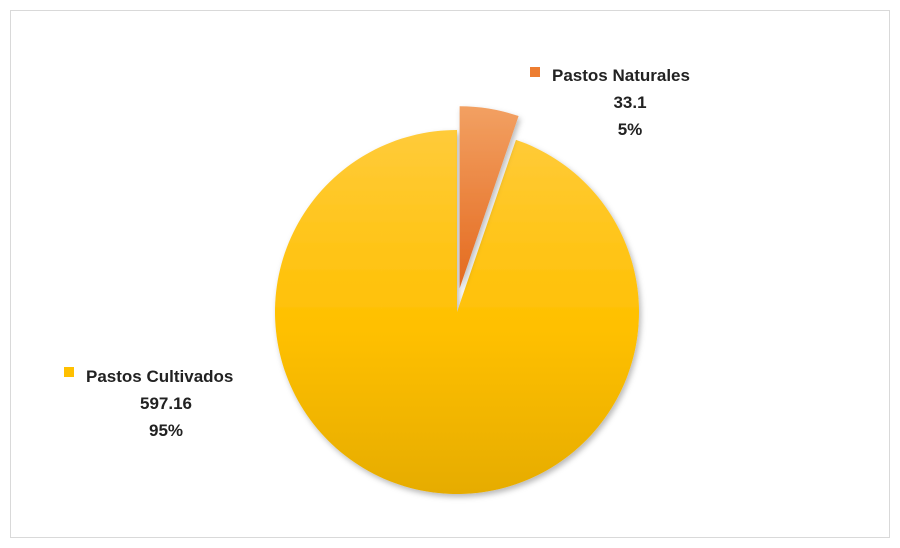 The image size is (900, 548). I want to click on pie-slice-pastos-naturales, so click(489, 197).